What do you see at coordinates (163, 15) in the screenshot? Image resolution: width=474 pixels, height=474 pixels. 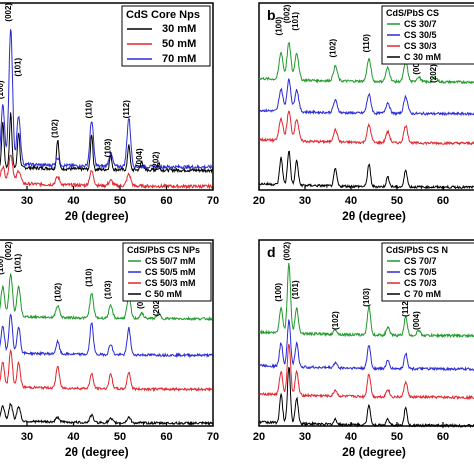 I see `legend-title: CdS Core Nps` at bounding box center [163, 15].